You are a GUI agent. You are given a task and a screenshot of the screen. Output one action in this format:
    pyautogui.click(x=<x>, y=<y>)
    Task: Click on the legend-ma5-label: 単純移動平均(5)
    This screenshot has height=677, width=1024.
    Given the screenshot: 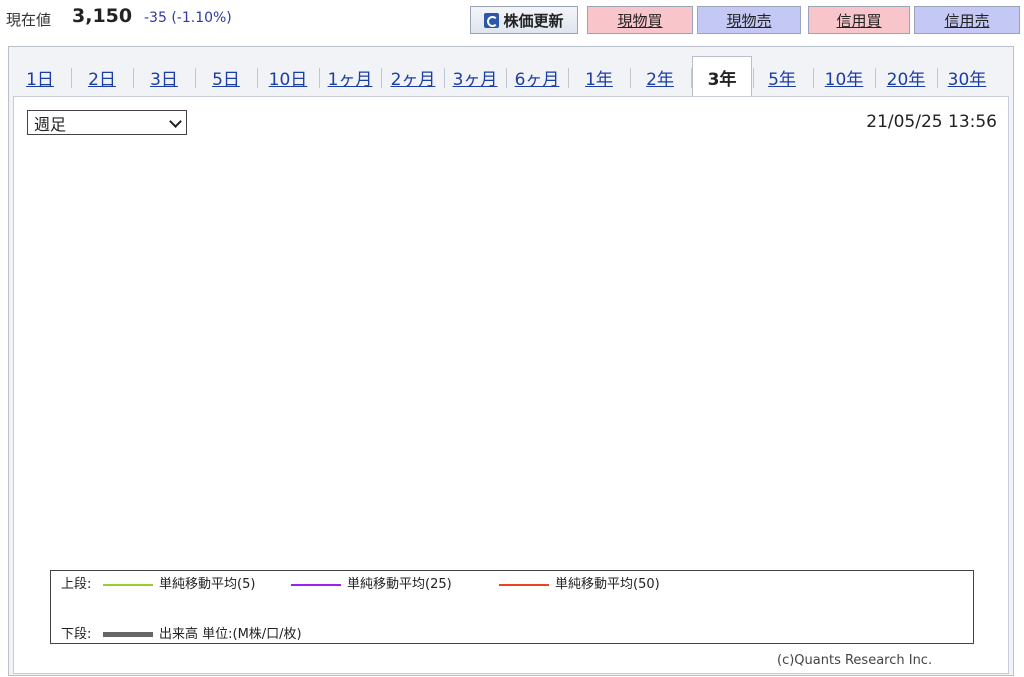 What is the action you would take?
    pyautogui.click(x=207, y=584)
    